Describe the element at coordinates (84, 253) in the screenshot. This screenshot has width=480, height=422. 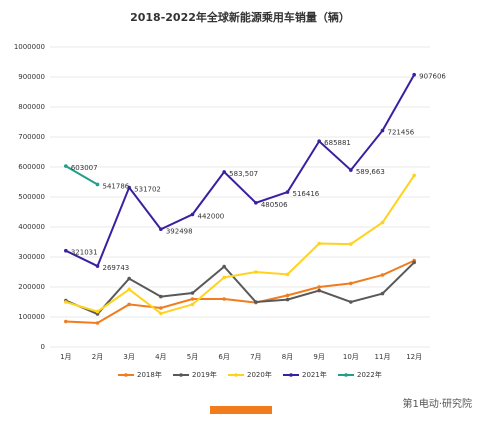
I see `data-label: 321031` at that location.